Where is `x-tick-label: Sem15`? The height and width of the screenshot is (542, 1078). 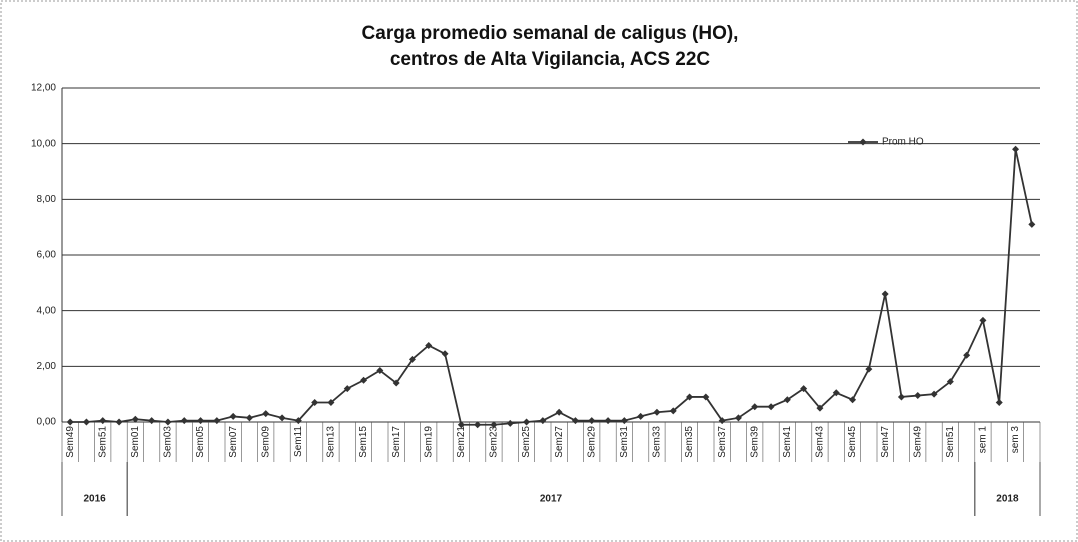
x-tick-label: Sem15 is located at coordinates (363, 442).